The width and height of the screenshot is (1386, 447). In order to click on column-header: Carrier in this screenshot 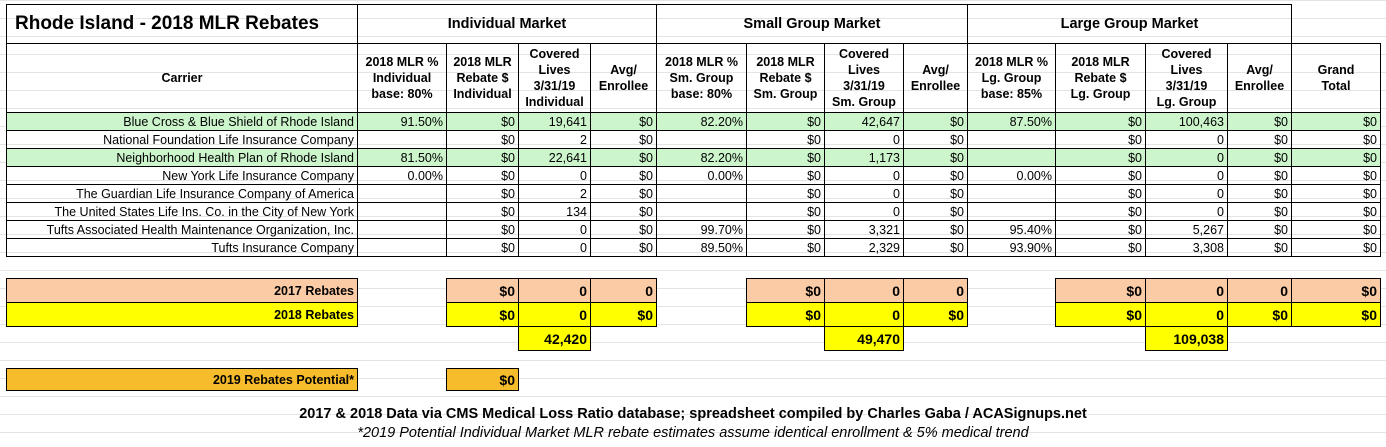, I will do `click(182, 78)`.